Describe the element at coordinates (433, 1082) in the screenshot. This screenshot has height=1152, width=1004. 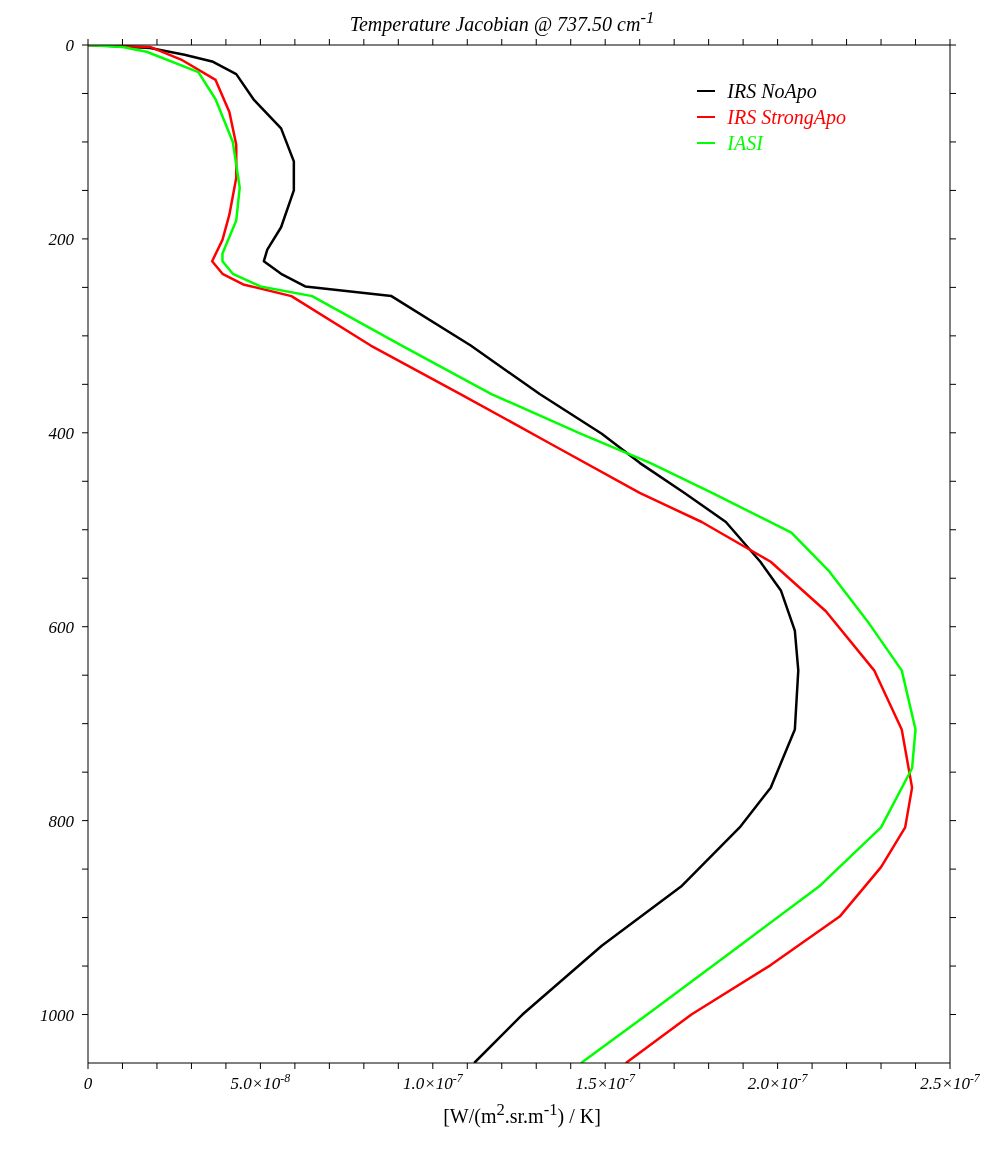
I see `x-tick-label: 1.0×10$^{-7}$` at that location.